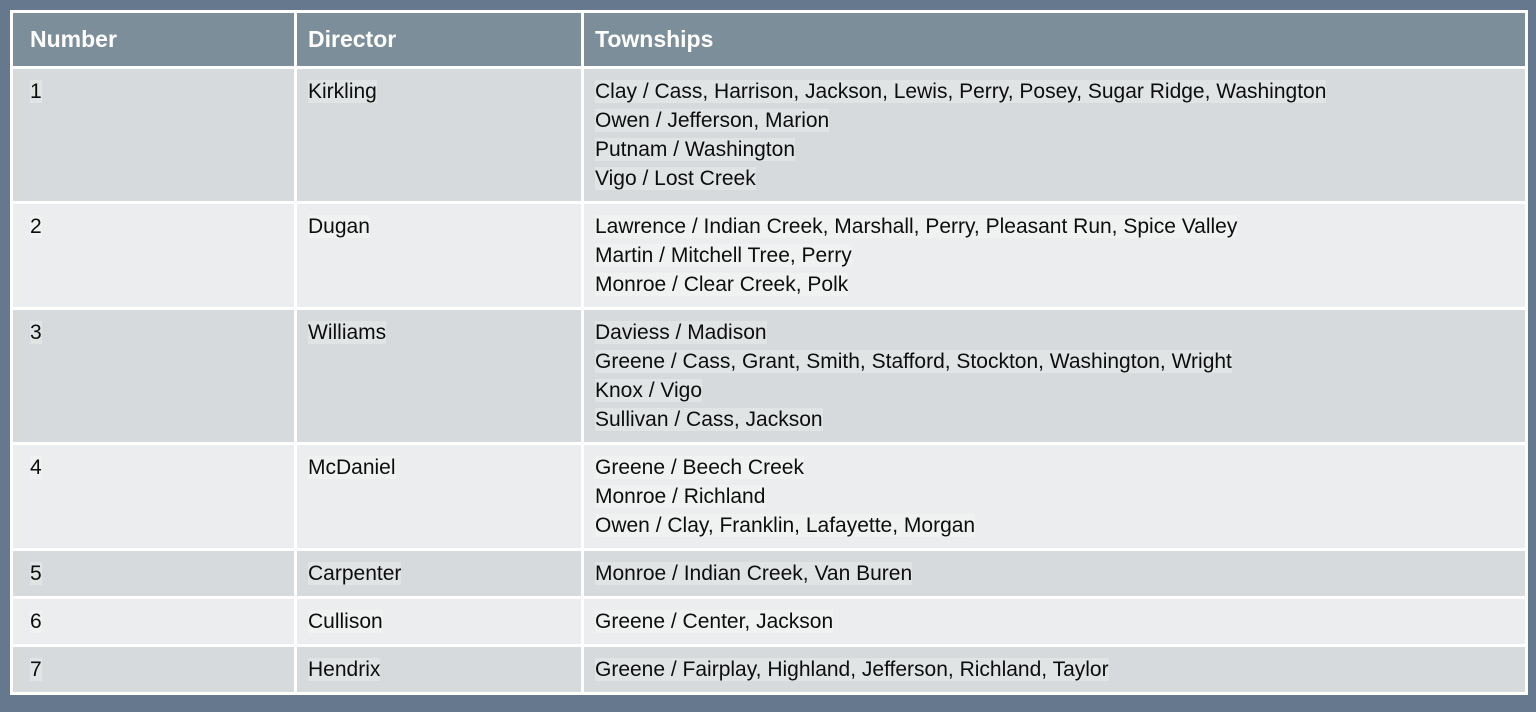  Describe the element at coordinates (36, 621) in the screenshot. I see `number-value: 6` at that location.